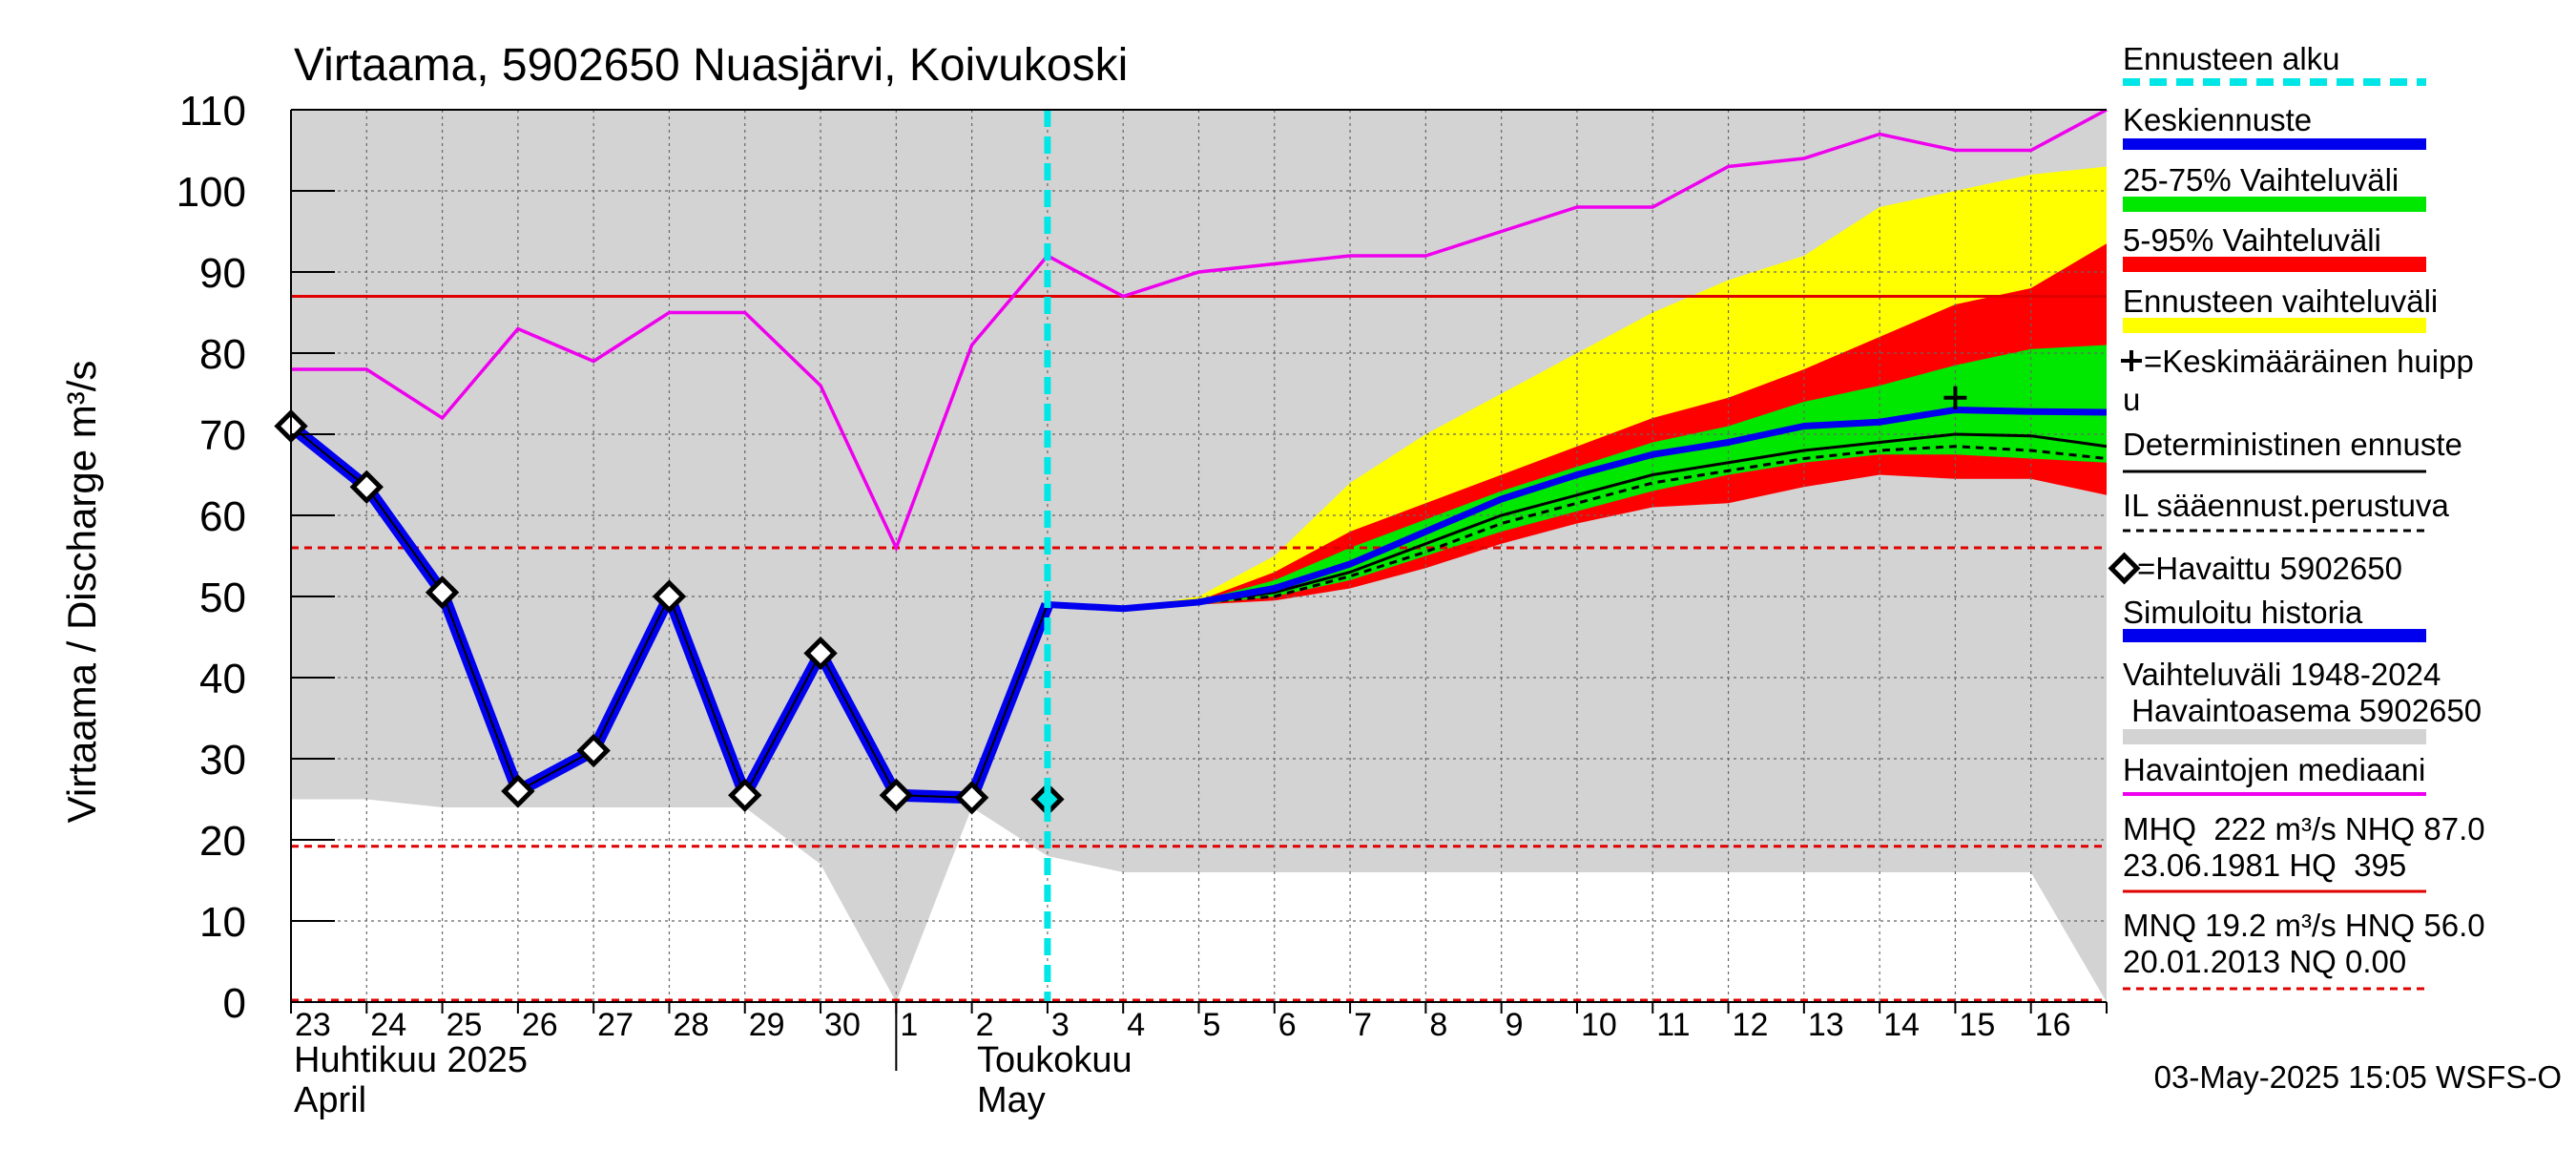  Describe the element at coordinates (1577, 510) in the screenshot. I see `mean-forecast-line` at that location.